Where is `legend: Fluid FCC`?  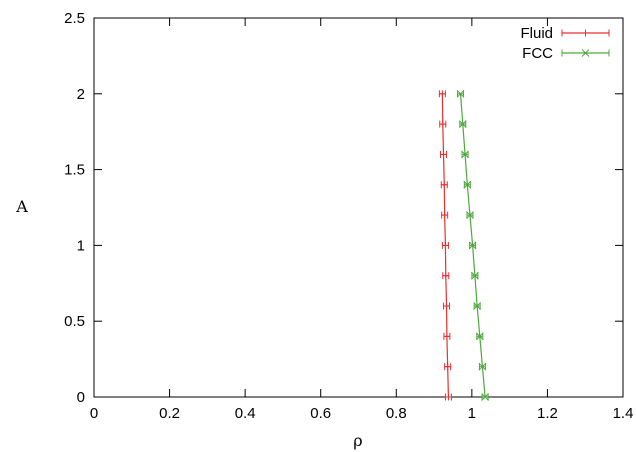 legend: Fluid FCC is located at coordinates (565, 43).